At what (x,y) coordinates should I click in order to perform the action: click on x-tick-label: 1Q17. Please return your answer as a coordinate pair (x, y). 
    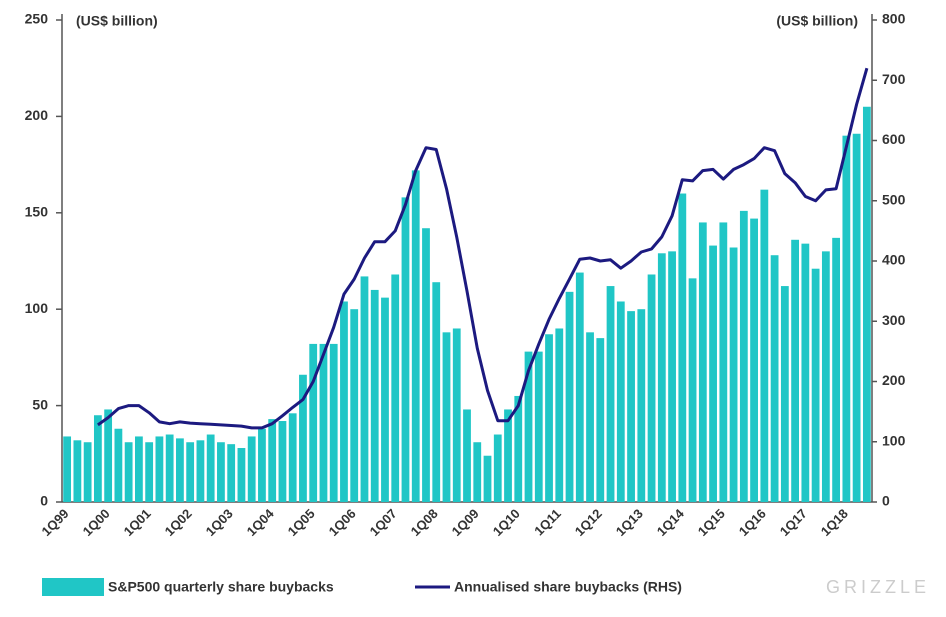
    Looking at the image, I should click on (793, 522).